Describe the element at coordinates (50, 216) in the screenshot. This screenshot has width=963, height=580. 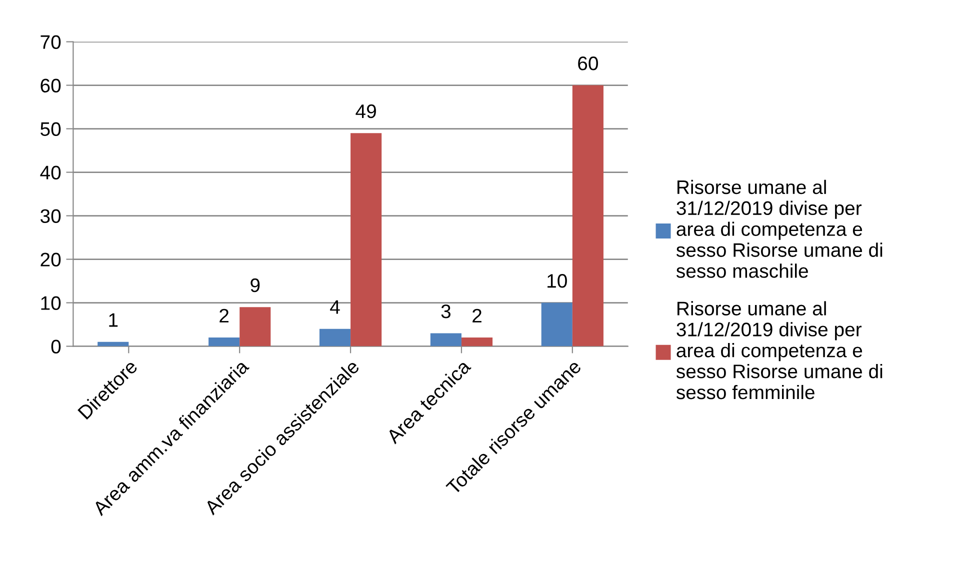
I see `y-tick-label: 30` at that location.